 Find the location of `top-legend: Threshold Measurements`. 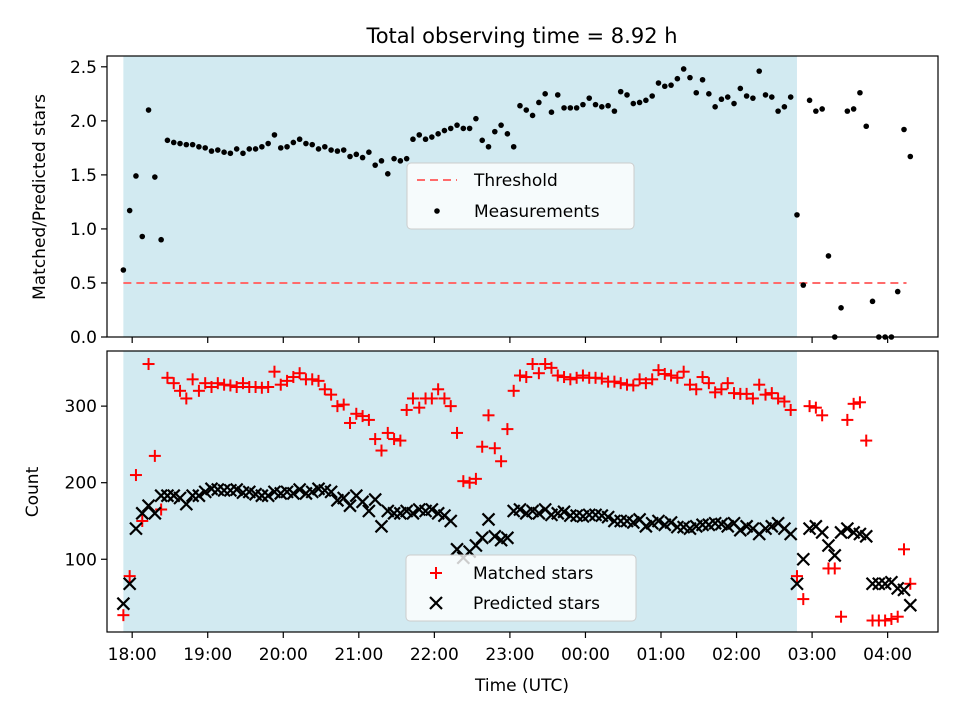

top-legend: Threshold Measurements is located at coordinates (520, 196).